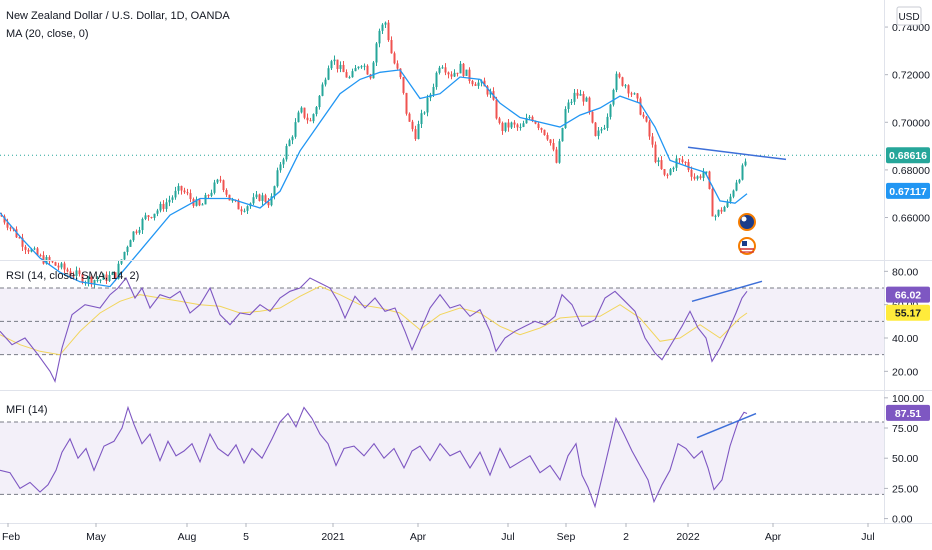  What do you see at coordinates (747, 234) in the screenshot?
I see `event-markers` at bounding box center [747, 234].